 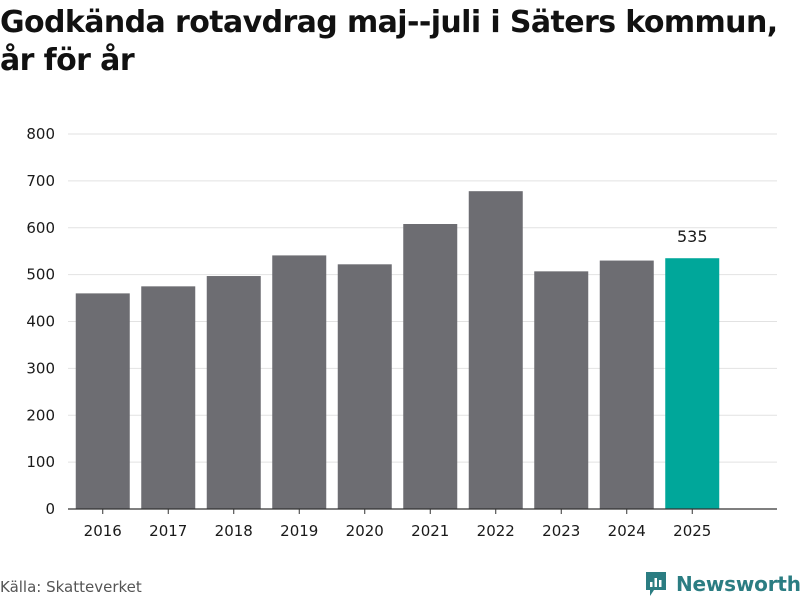 What do you see at coordinates (495, 350) in the screenshot?
I see `bar-2022` at bounding box center [495, 350].